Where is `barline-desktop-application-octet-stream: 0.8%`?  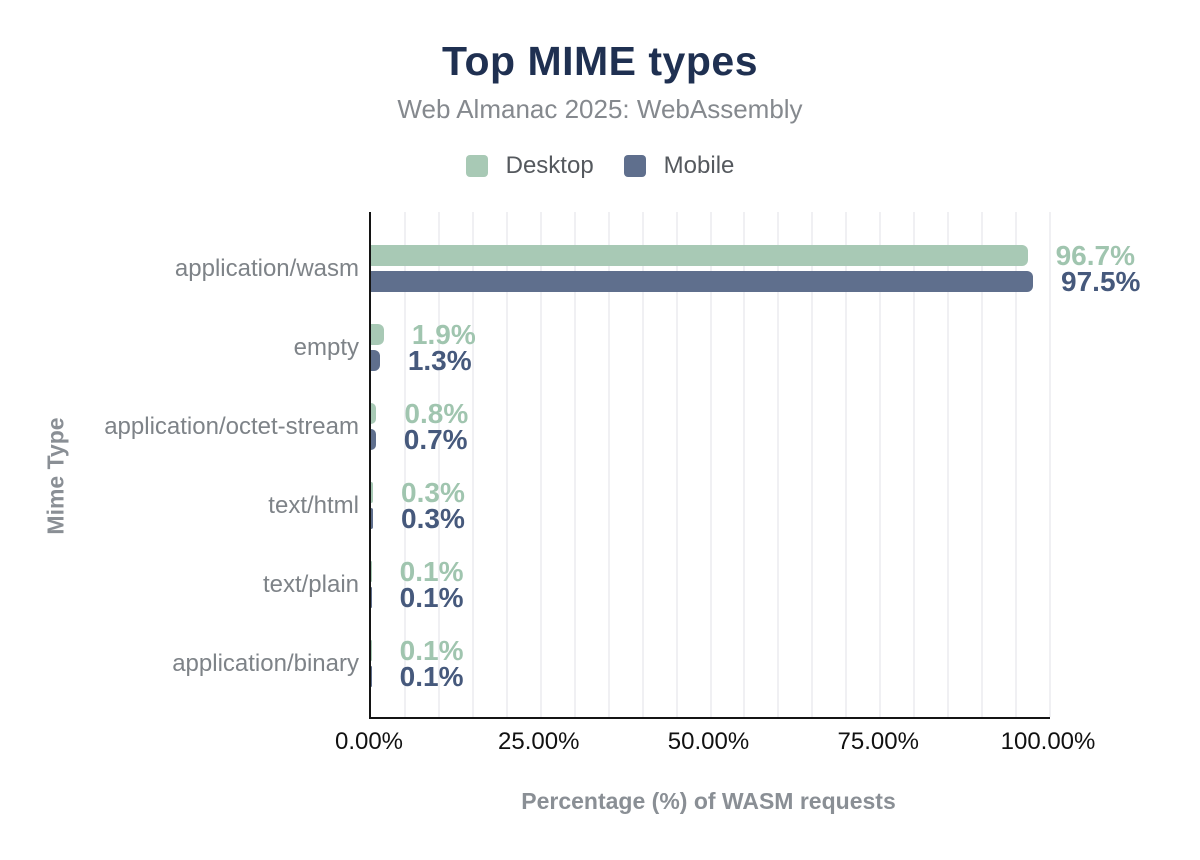 barline-desktop-application-octet-stream: 0.8% is located at coordinates (710, 413).